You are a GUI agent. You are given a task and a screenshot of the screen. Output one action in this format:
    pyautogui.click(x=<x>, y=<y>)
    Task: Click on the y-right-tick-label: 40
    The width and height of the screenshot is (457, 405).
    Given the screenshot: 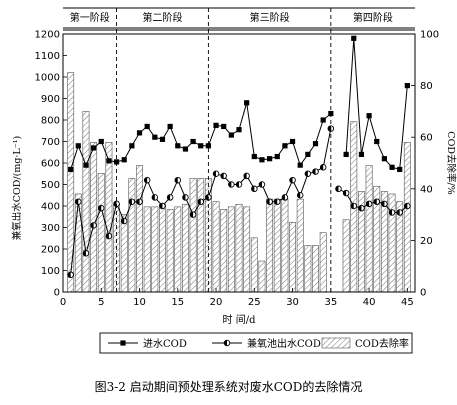 What is the action you would take?
    pyautogui.click(x=426, y=189)
    